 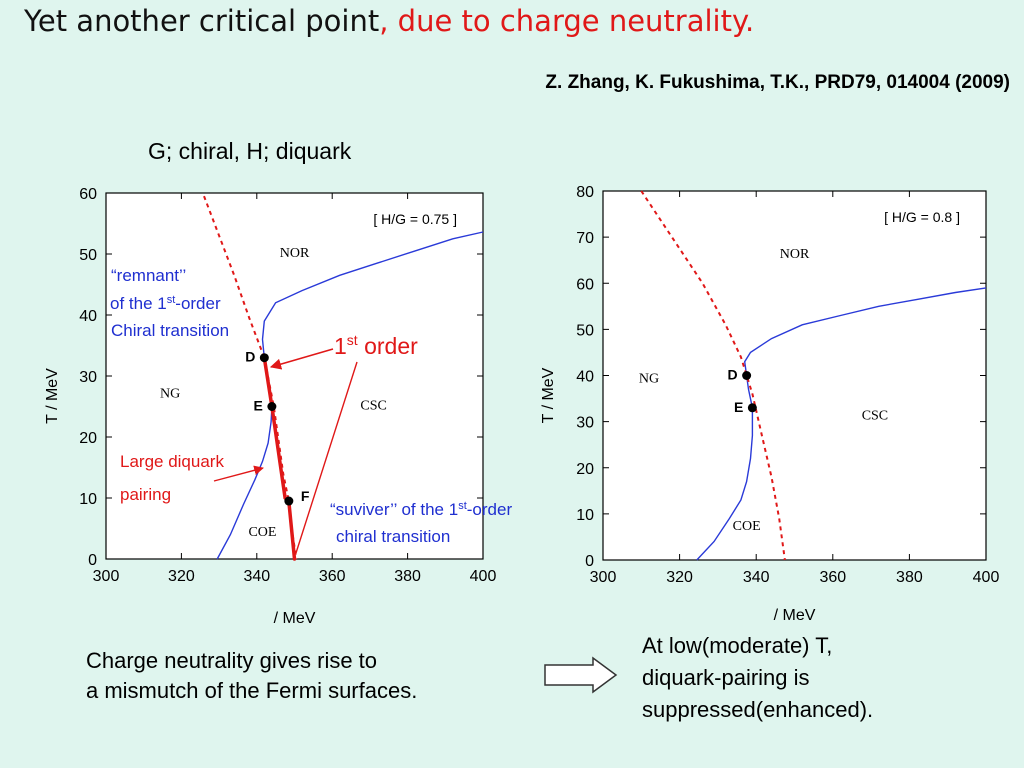 What do you see at coordinates (148, 275) in the screenshot?
I see `remnant-label-line-1: “remnant’’` at bounding box center [148, 275].